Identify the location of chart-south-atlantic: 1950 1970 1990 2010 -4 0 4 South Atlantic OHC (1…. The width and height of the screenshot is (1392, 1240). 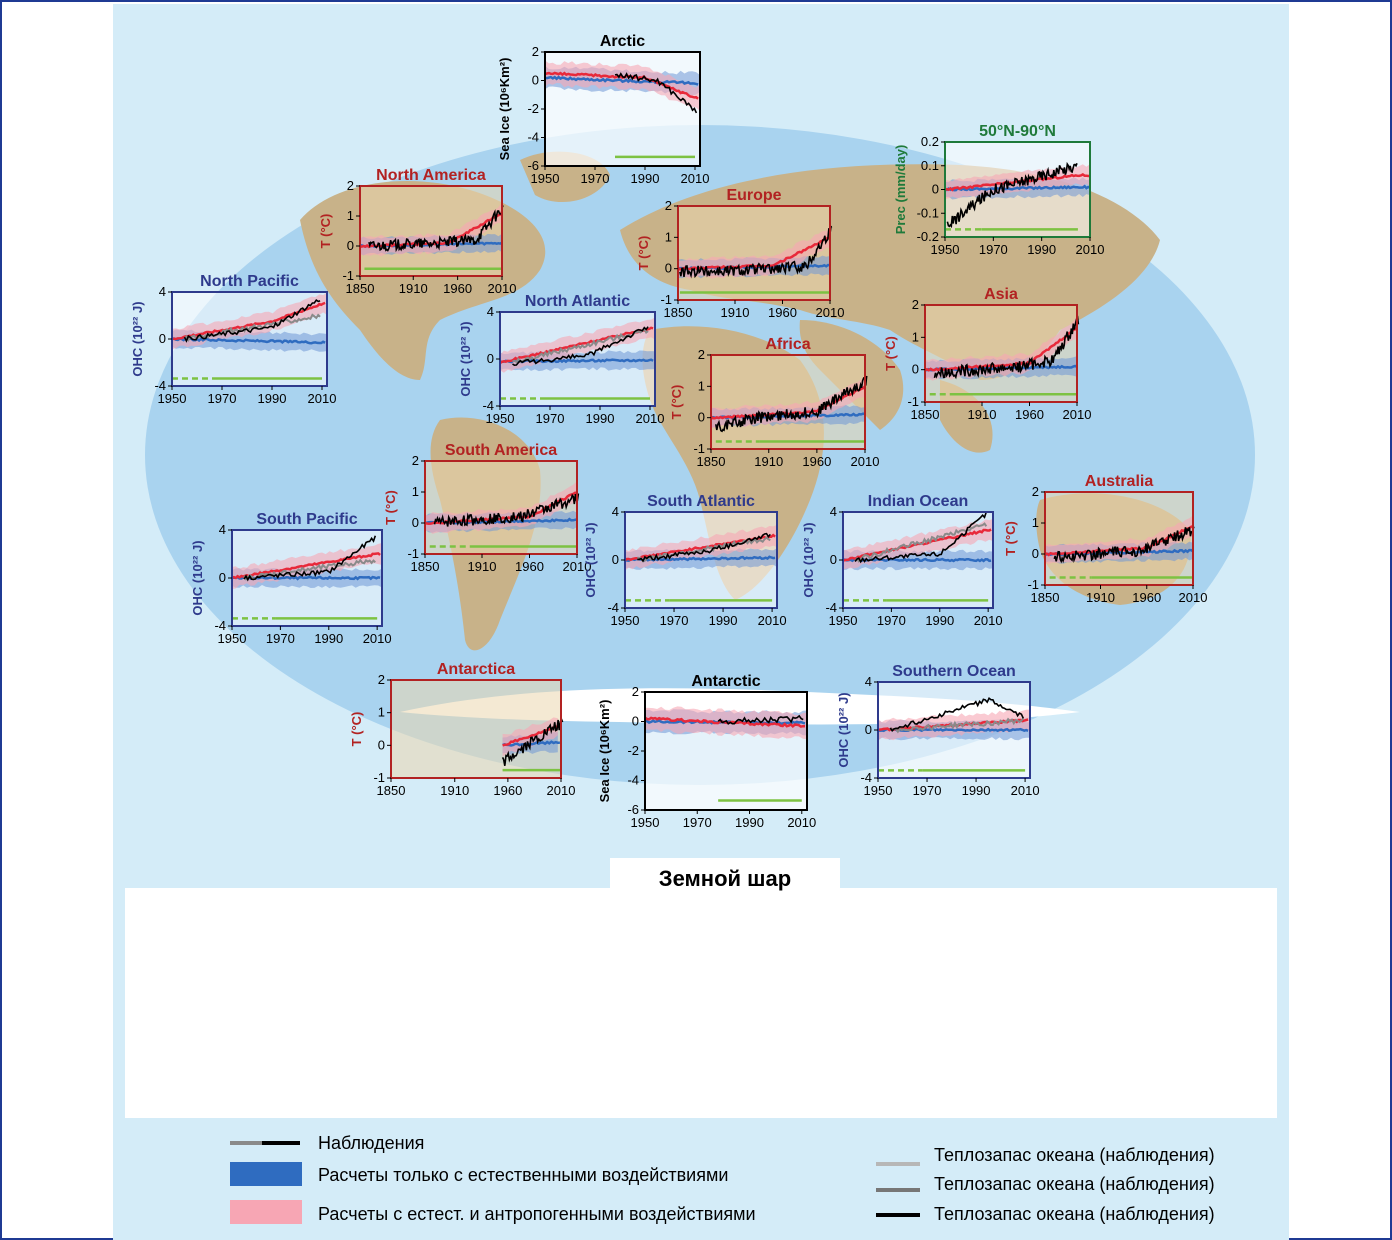
(685, 560).